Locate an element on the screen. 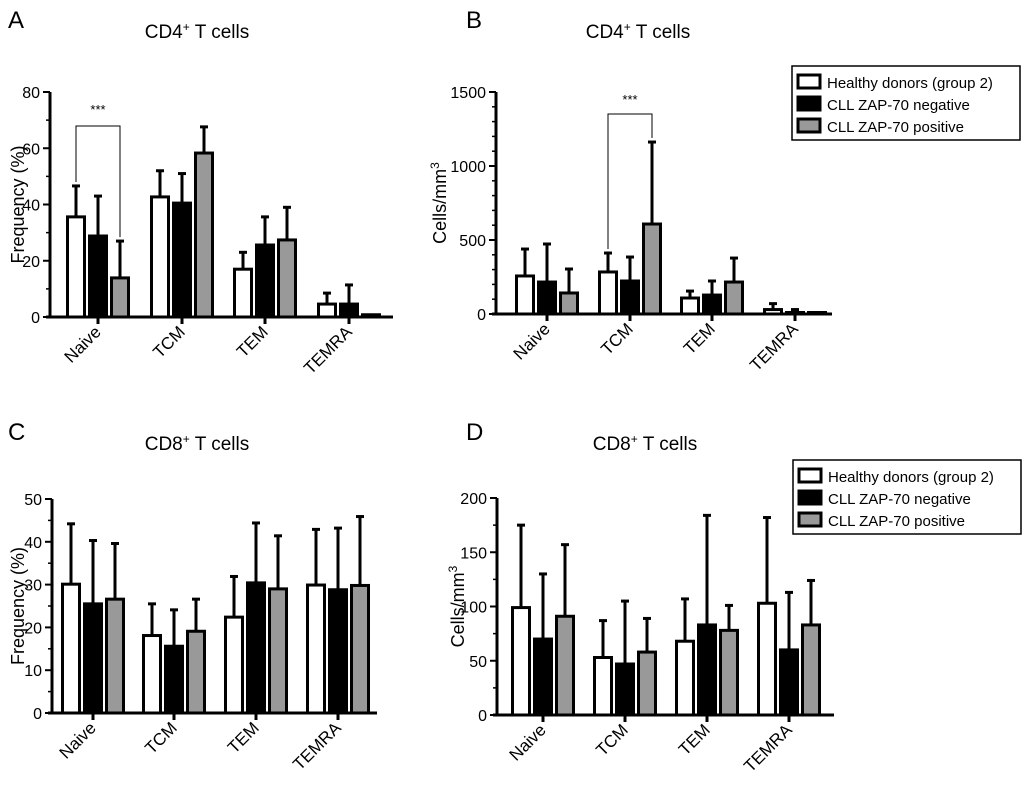 Image resolution: width=1024 pixels, height=789 pixels. panel-letter: B is located at coordinates (474, 20).